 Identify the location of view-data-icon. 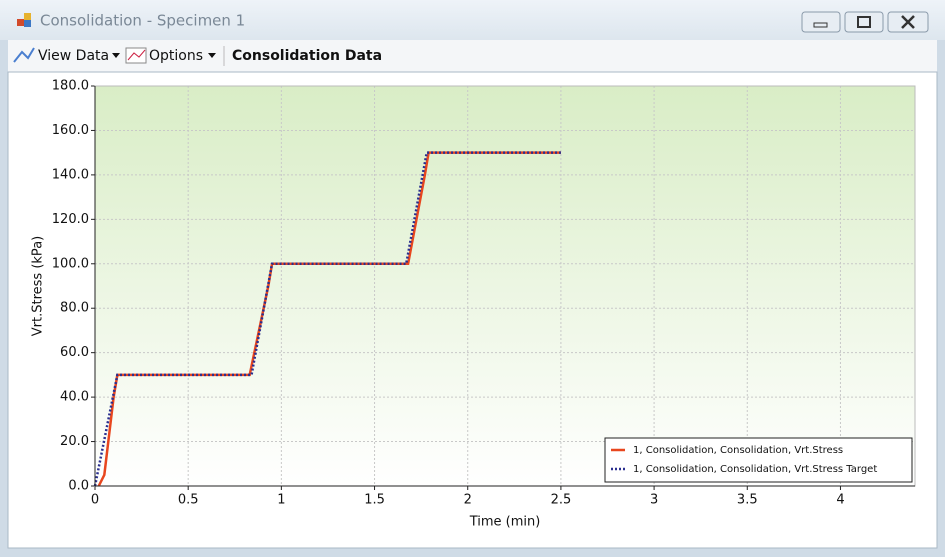
(24, 55).